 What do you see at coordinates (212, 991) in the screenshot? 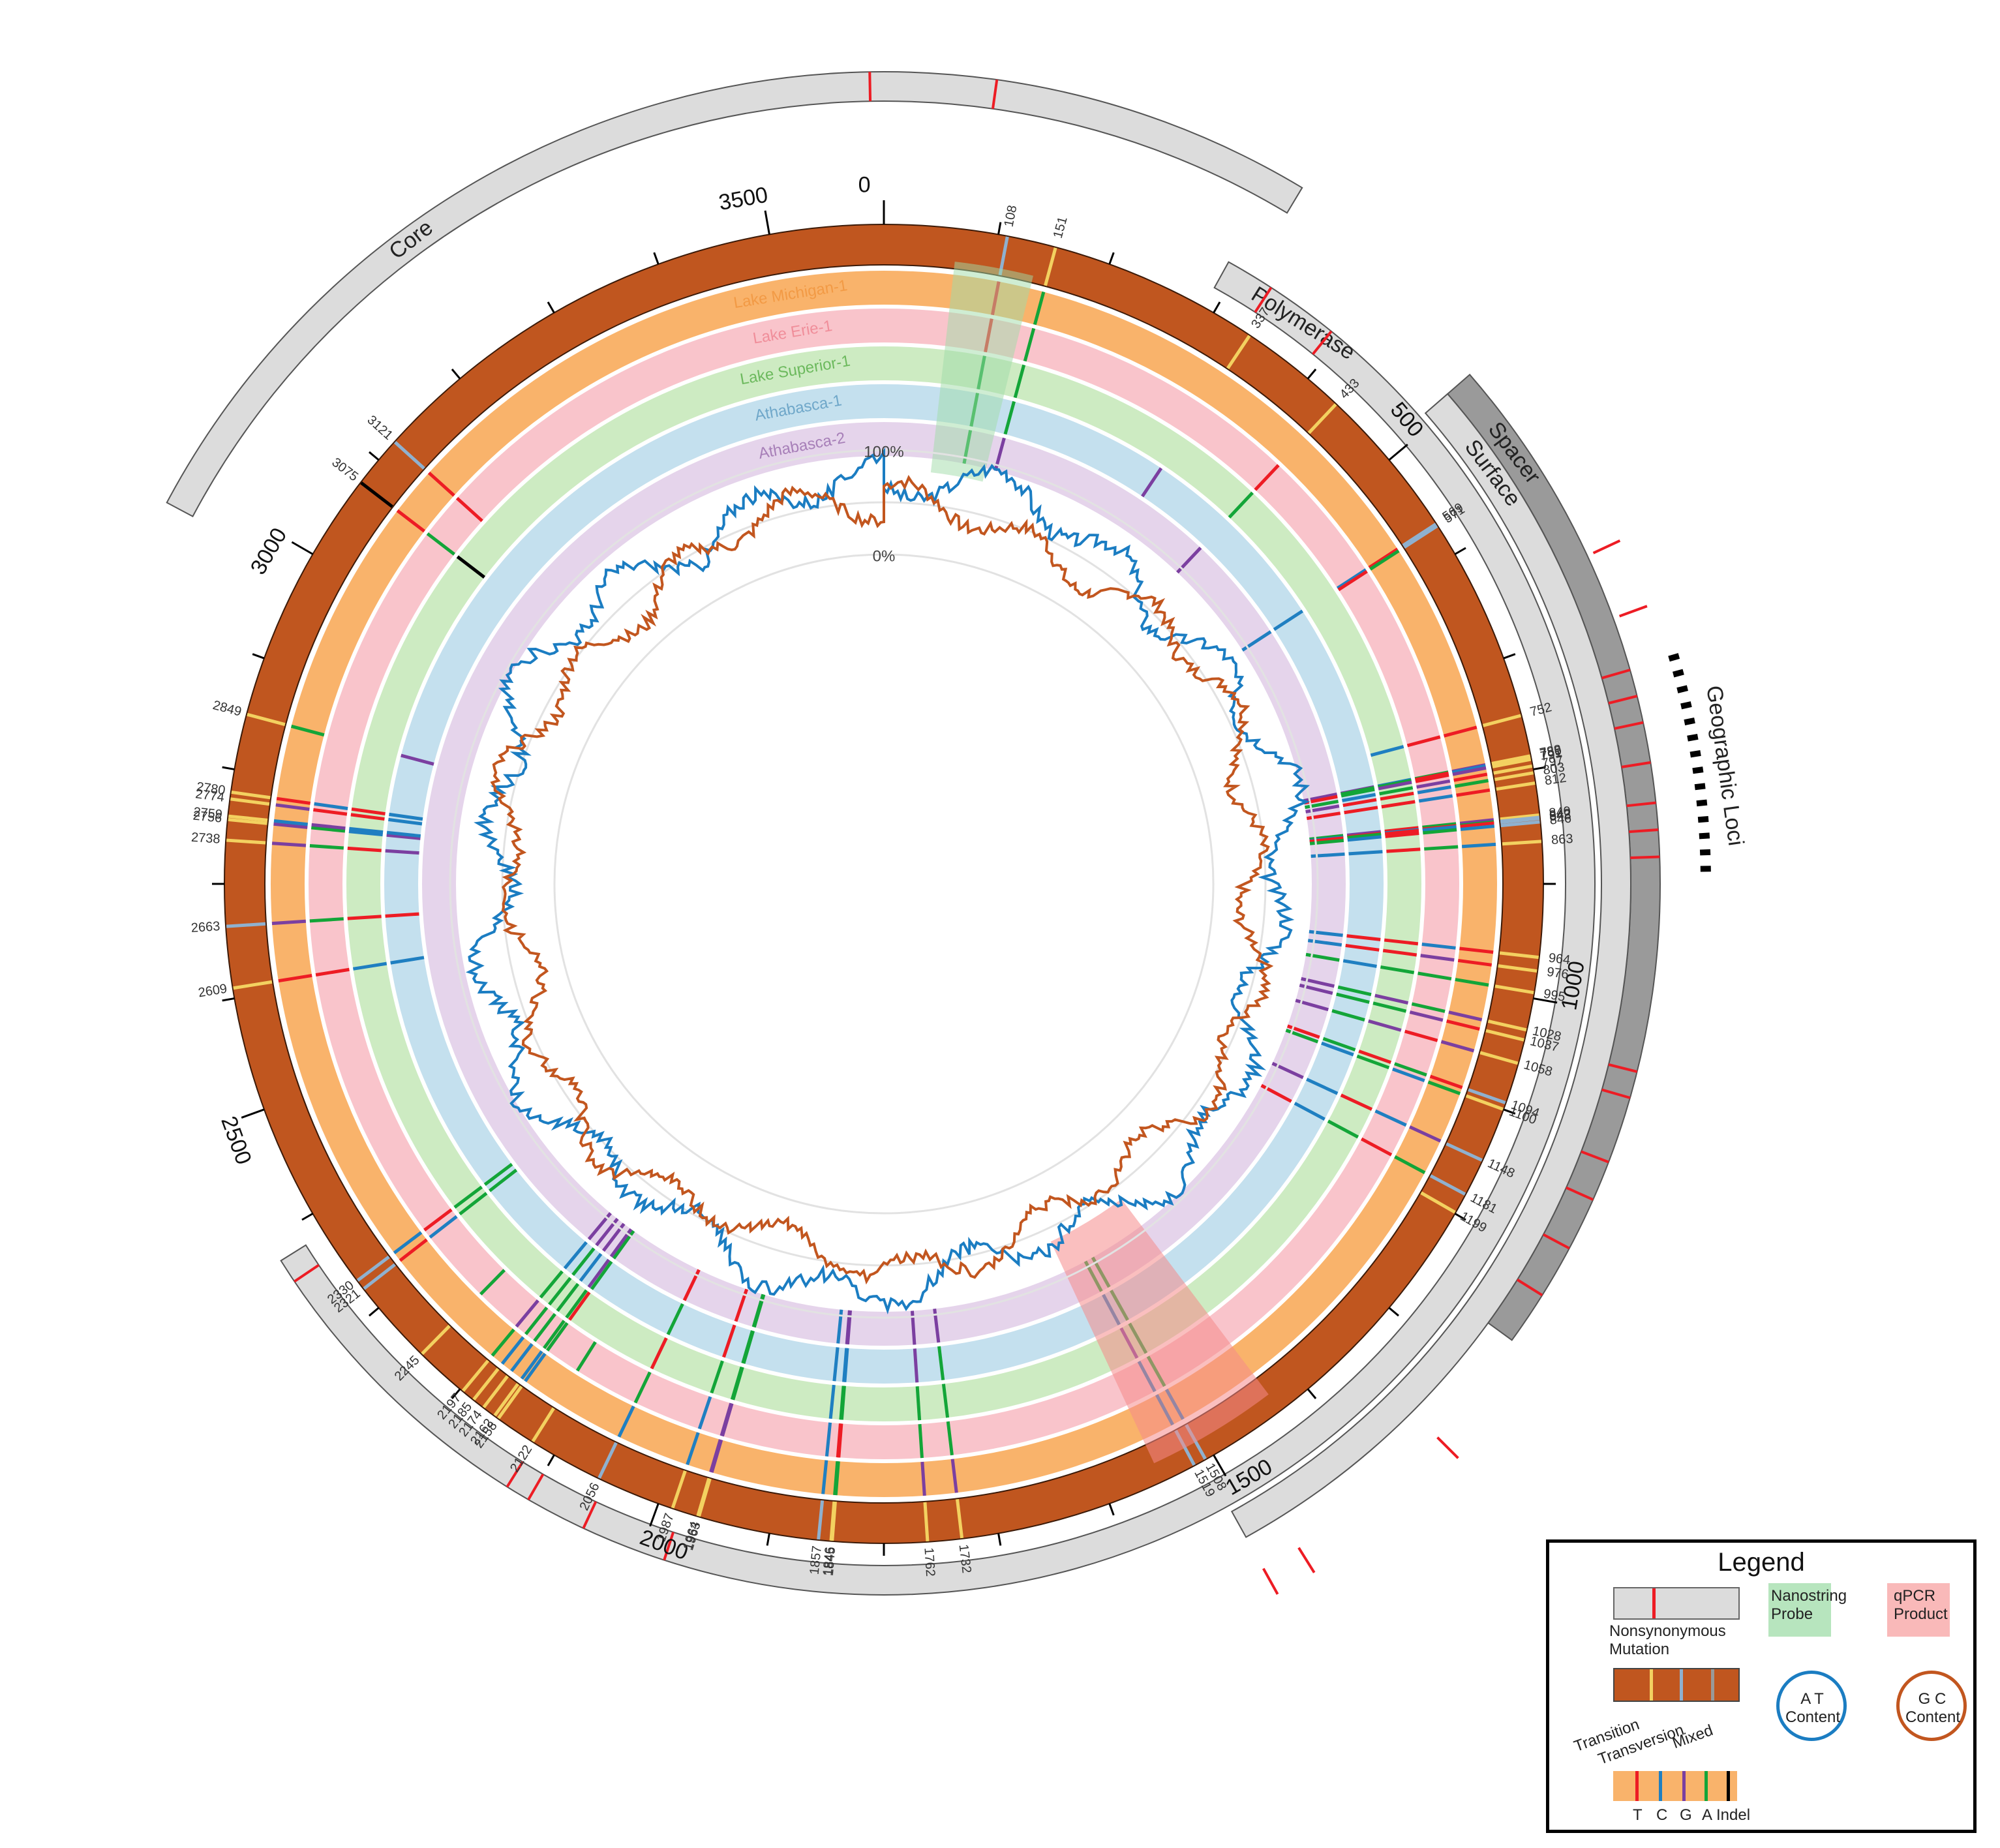
I see `position-label: 2609` at bounding box center [212, 991].